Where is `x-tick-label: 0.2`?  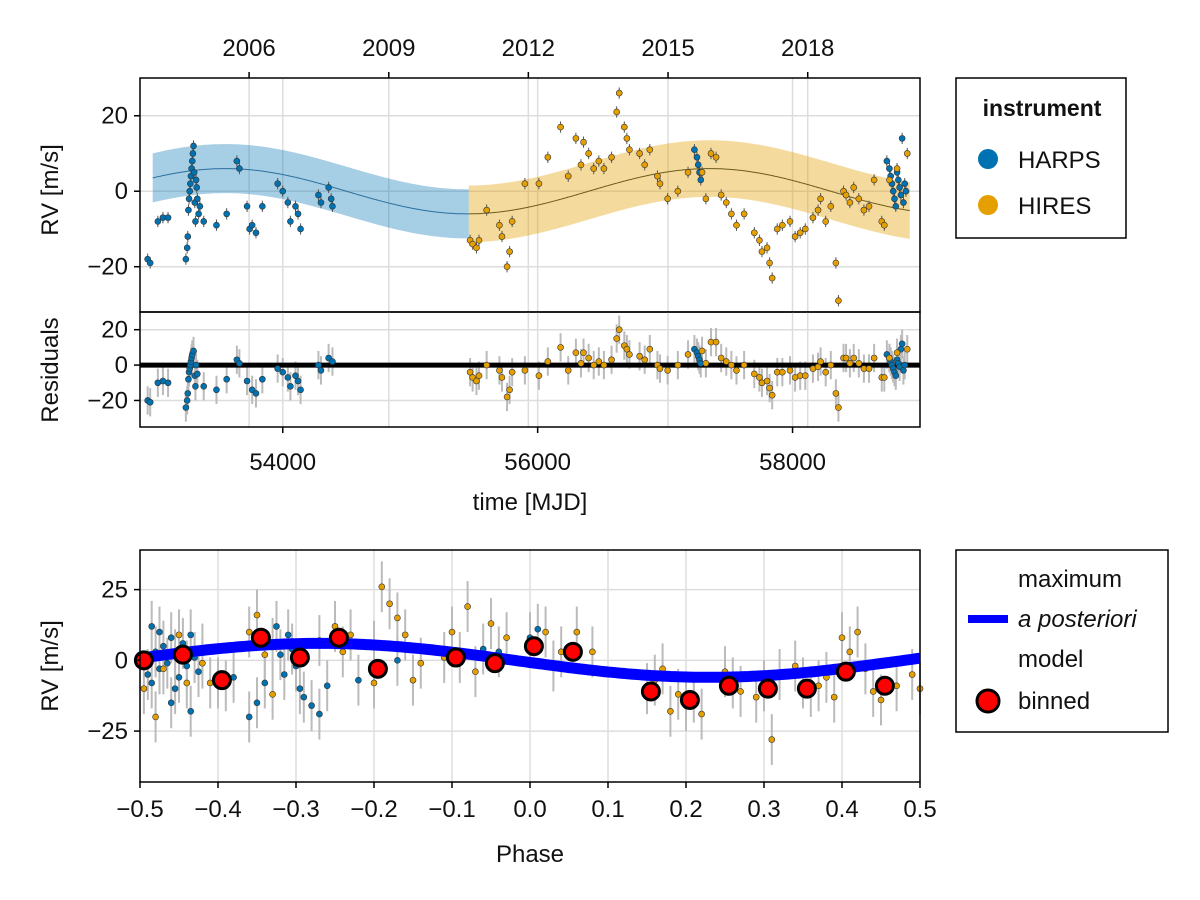 x-tick-label: 0.2 is located at coordinates (685, 809).